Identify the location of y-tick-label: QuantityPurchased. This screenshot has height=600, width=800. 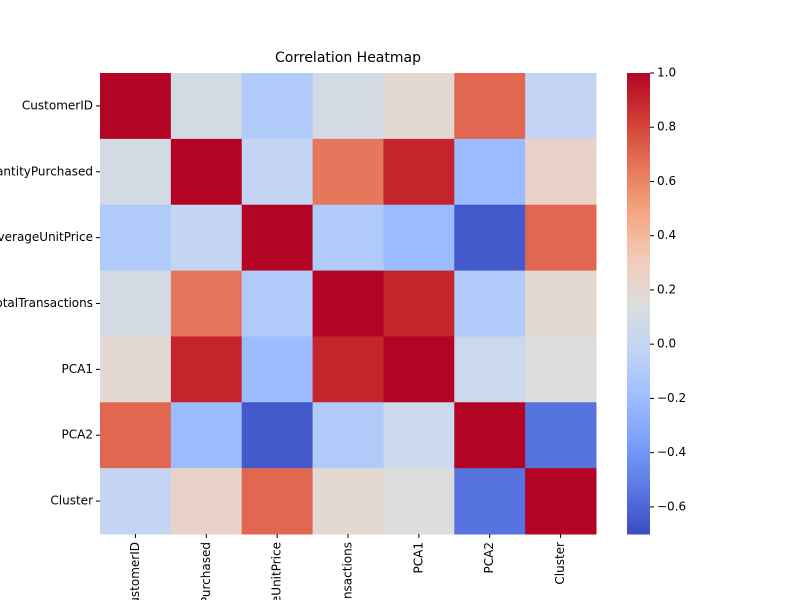
(46, 171).